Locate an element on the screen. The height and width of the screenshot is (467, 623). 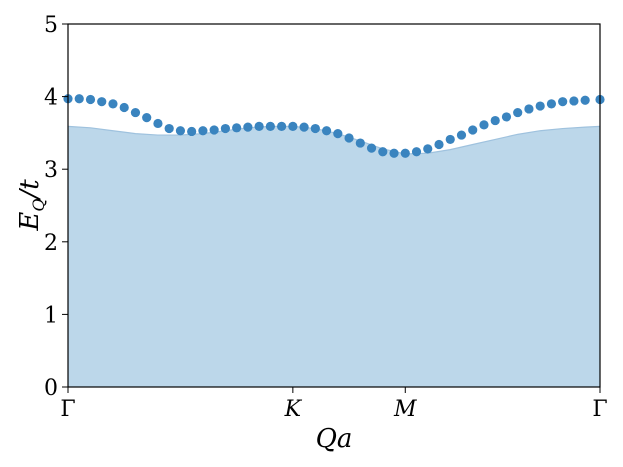
y-tick-label: 1 is located at coordinates (51, 315).